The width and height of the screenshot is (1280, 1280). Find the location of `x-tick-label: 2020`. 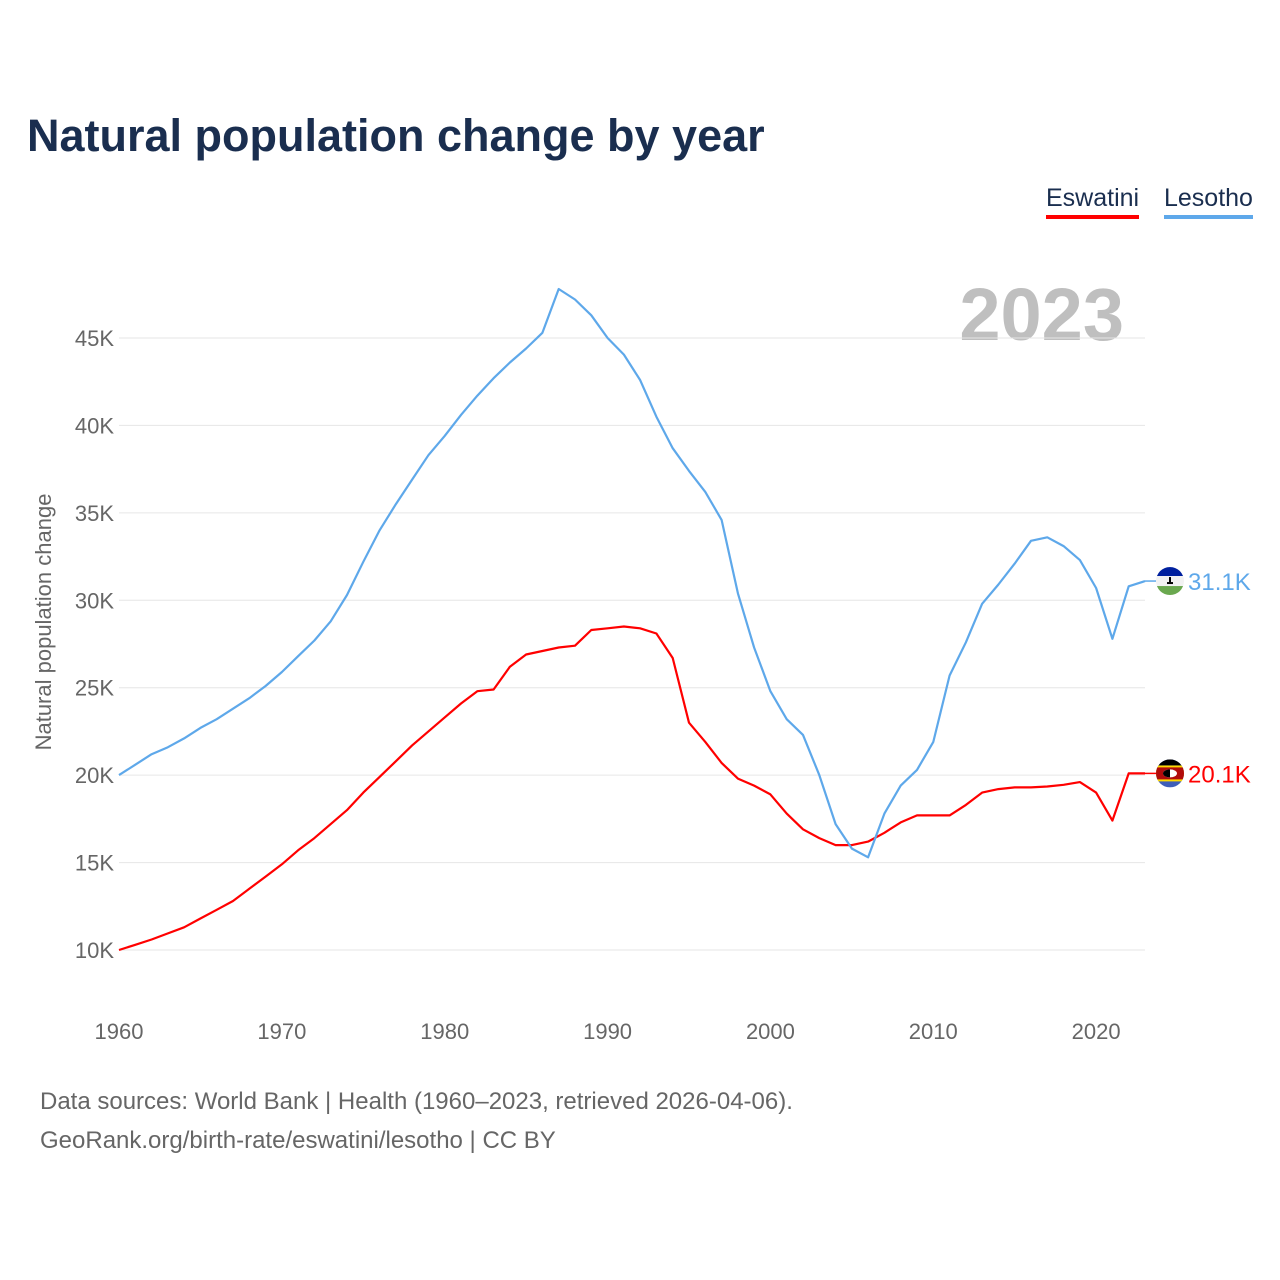

x-tick-label: 2020 is located at coordinates (1096, 1031).